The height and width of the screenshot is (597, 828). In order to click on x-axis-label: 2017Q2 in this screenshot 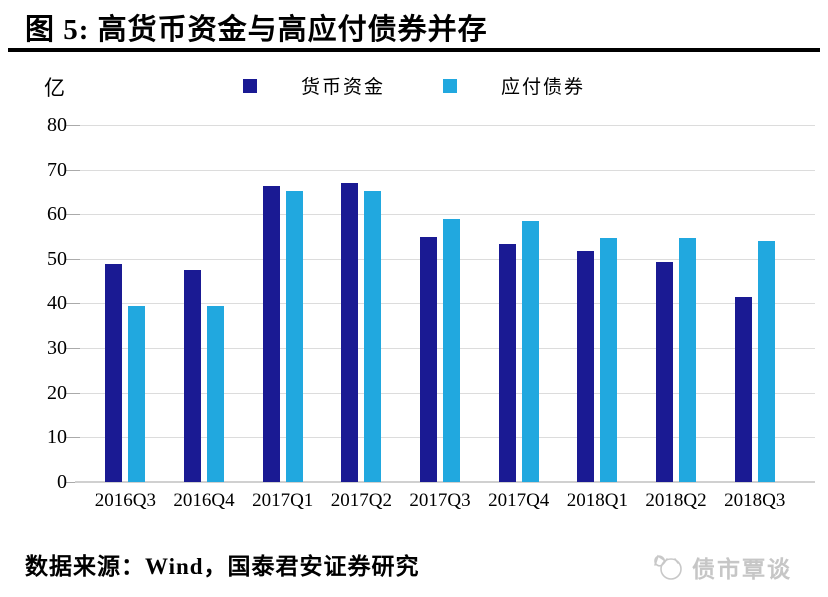, I will do `click(361, 500)`.